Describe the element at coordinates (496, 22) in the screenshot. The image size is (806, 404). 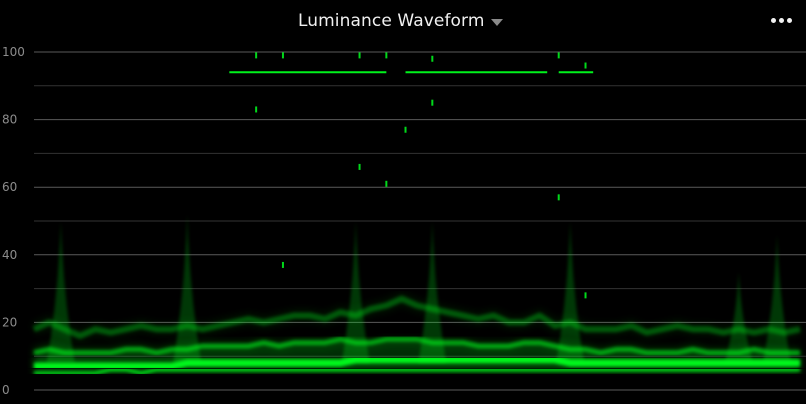
I see `caret-down-icon` at that location.